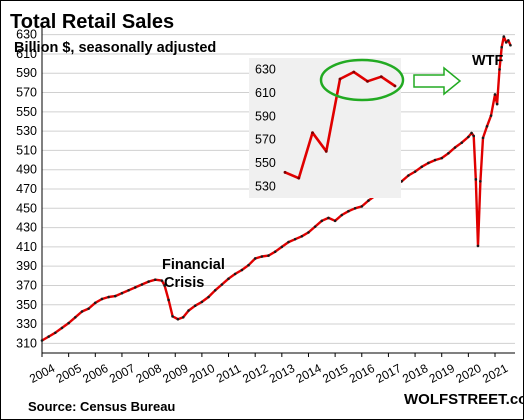 Image resolution: width=524 pixels, height=420 pixels. What do you see at coordinates (265, 163) in the screenshot?
I see `inset-y-tick-550: 550` at bounding box center [265, 163].